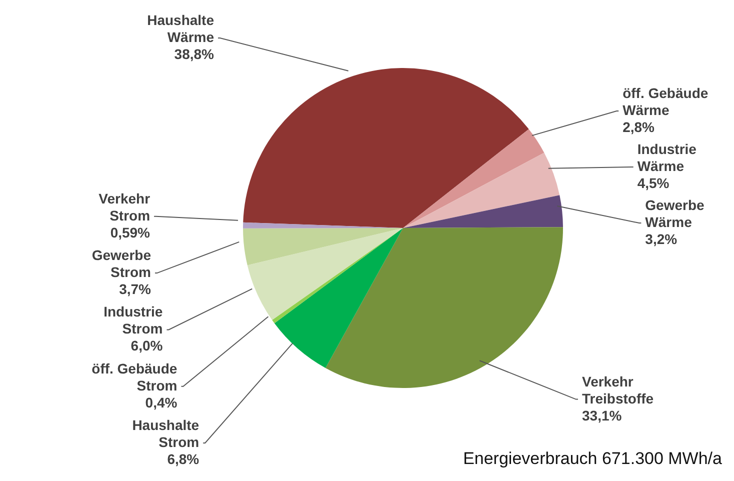 The image size is (734, 481). What do you see at coordinates (166, 433) in the screenshot?
I see `slice-label: Haushalte Strom` at bounding box center [166, 433].